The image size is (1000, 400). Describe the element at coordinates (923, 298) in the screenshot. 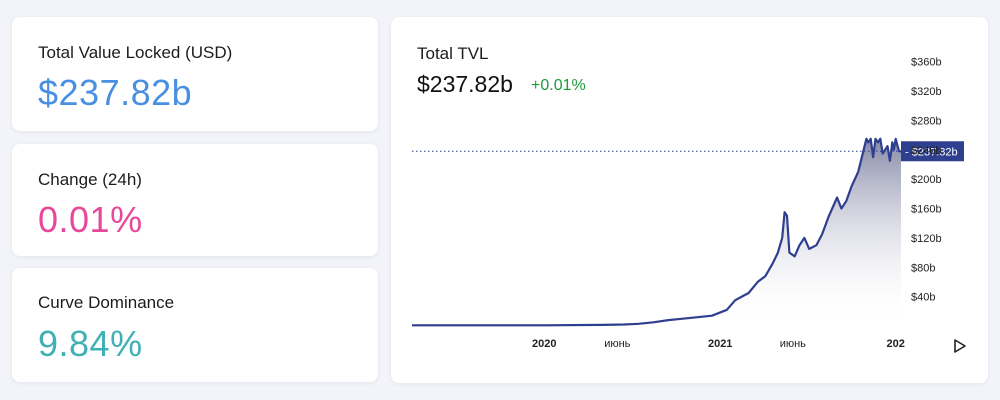

I see `y-tick-label: $40b` at that location.